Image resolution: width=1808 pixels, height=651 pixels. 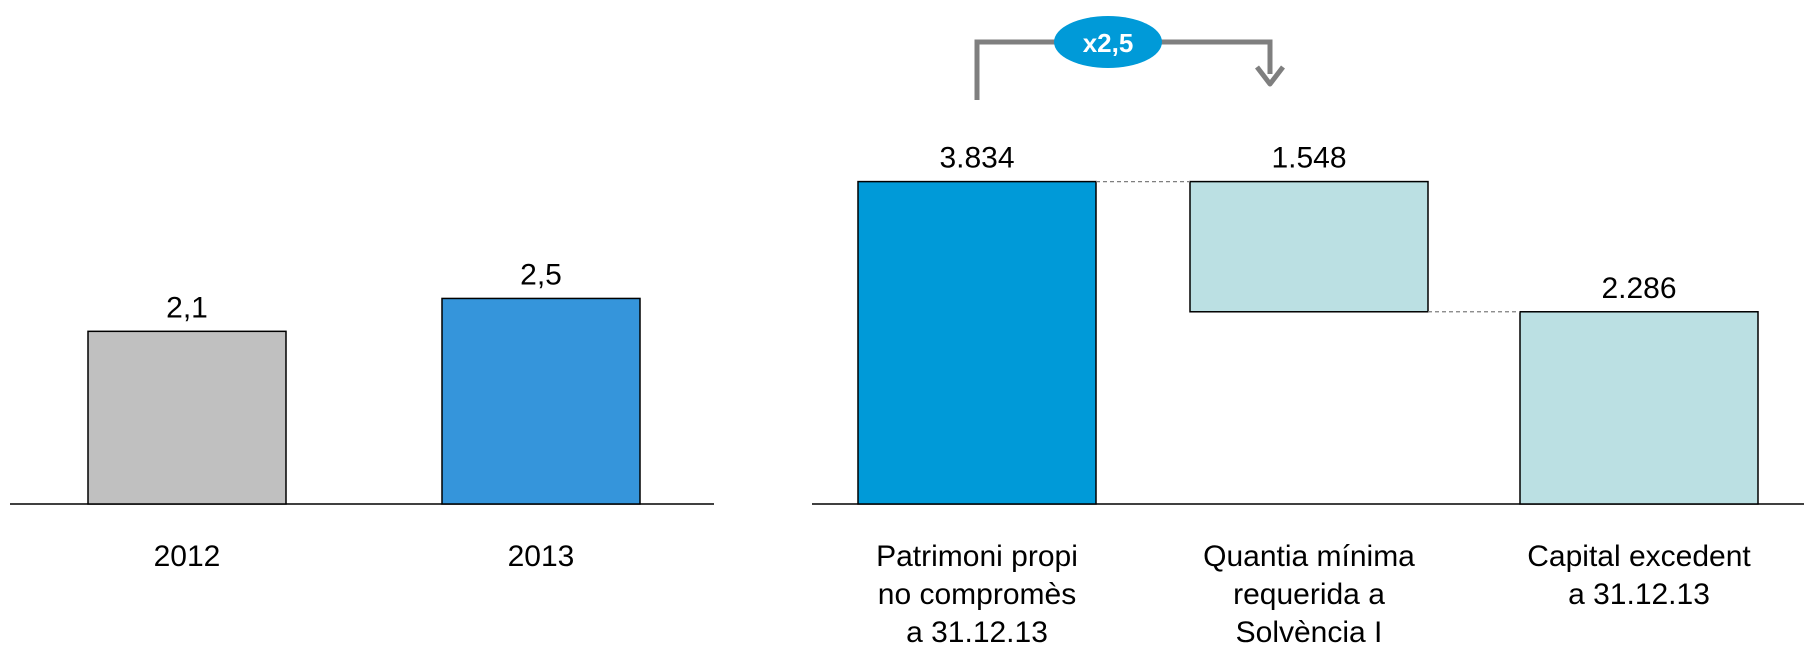 I want to click on data-label-2012: 2,1, so click(x=187, y=307).